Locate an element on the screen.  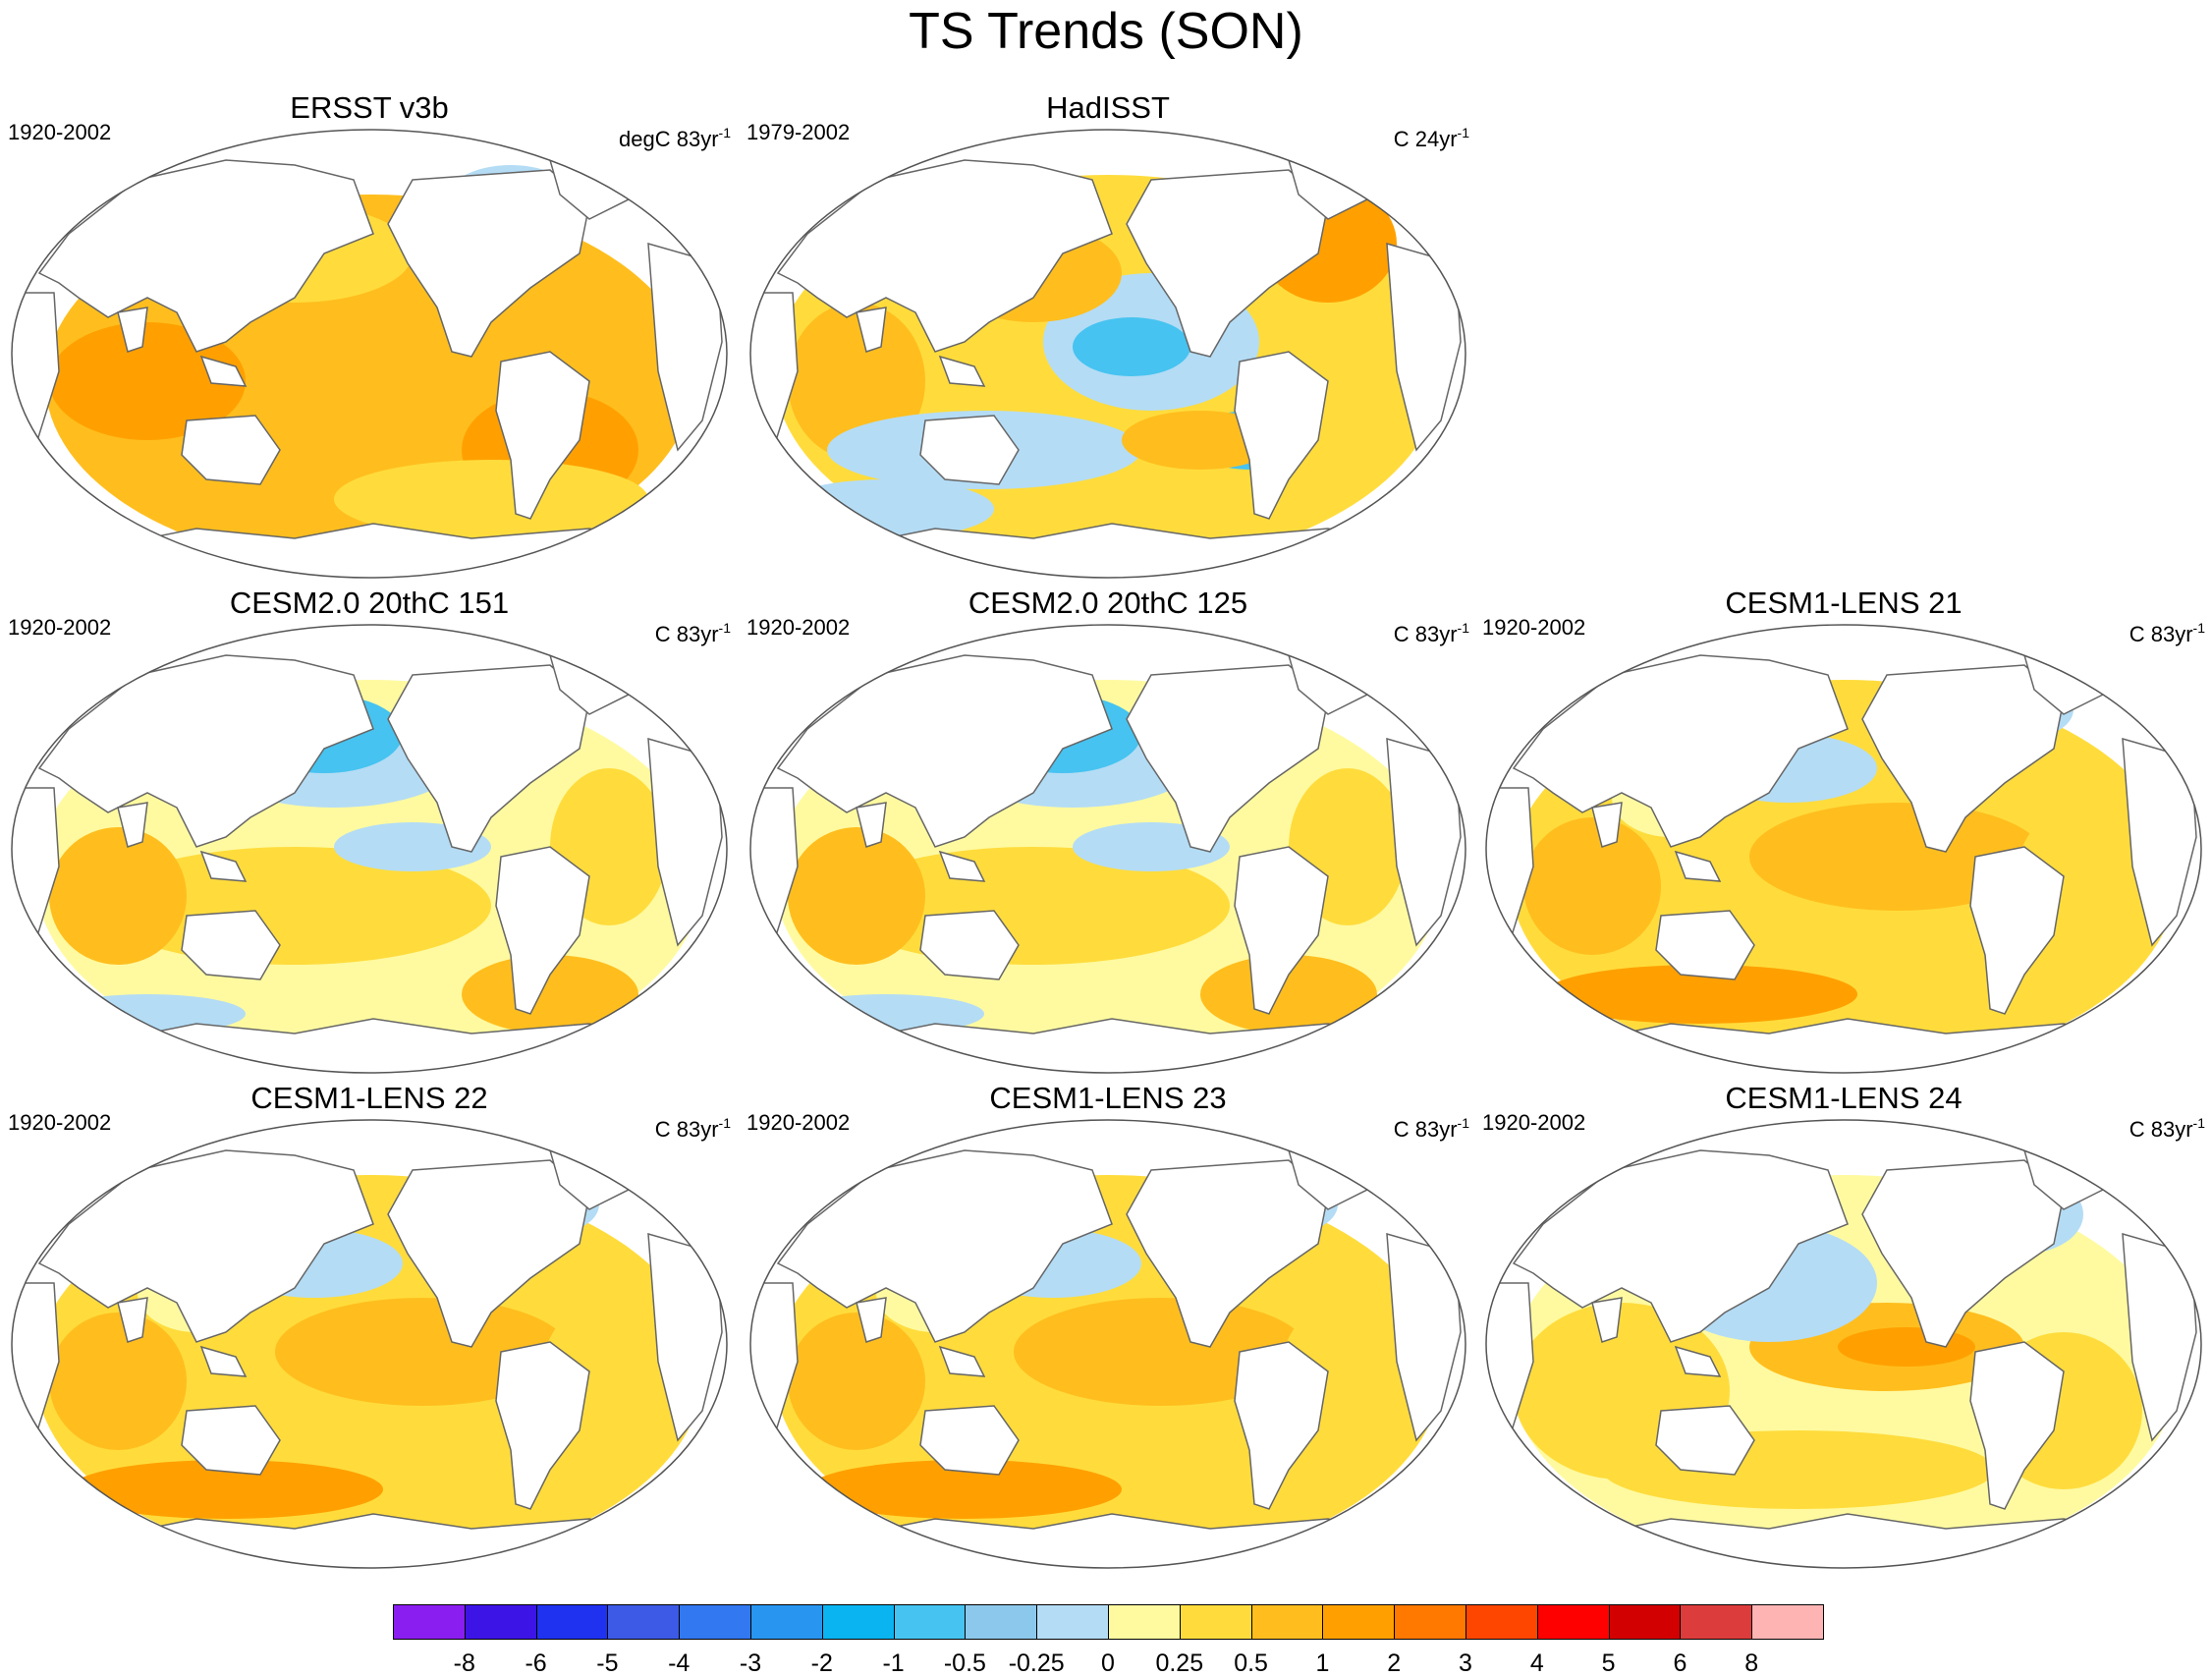
colorbar-label: 2 is located at coordinates (1394, 1663).